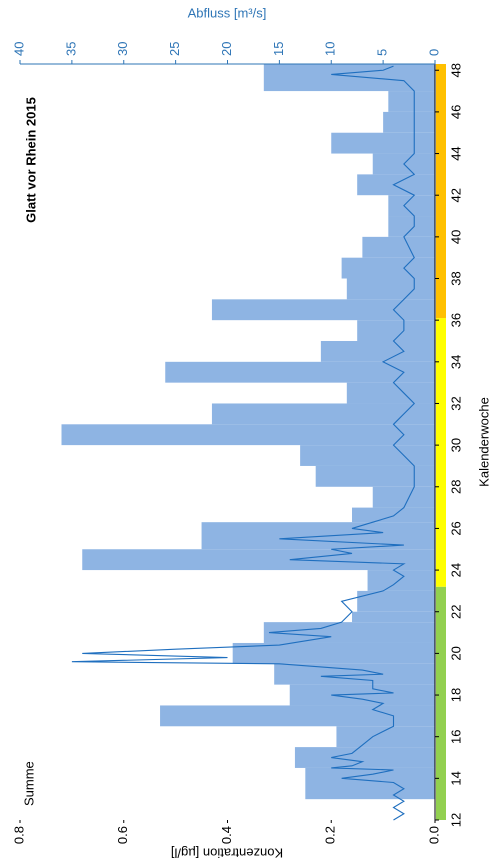  What do you see at coordinates (455, 487) in the screenshot?
I see `x-tick-label: 28` at bounding box center [455, 487].